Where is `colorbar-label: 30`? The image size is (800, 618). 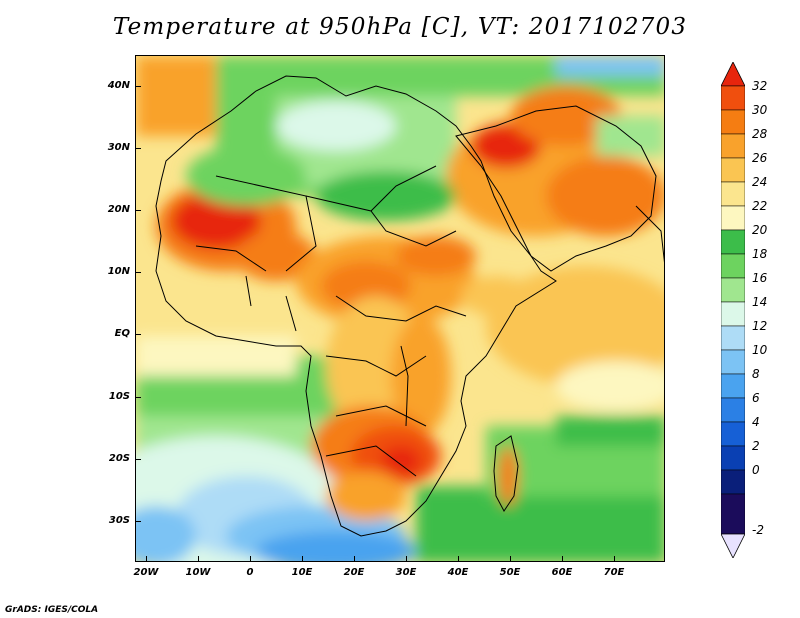
colorbar-label: 30 is located at coordinates (760, 110).